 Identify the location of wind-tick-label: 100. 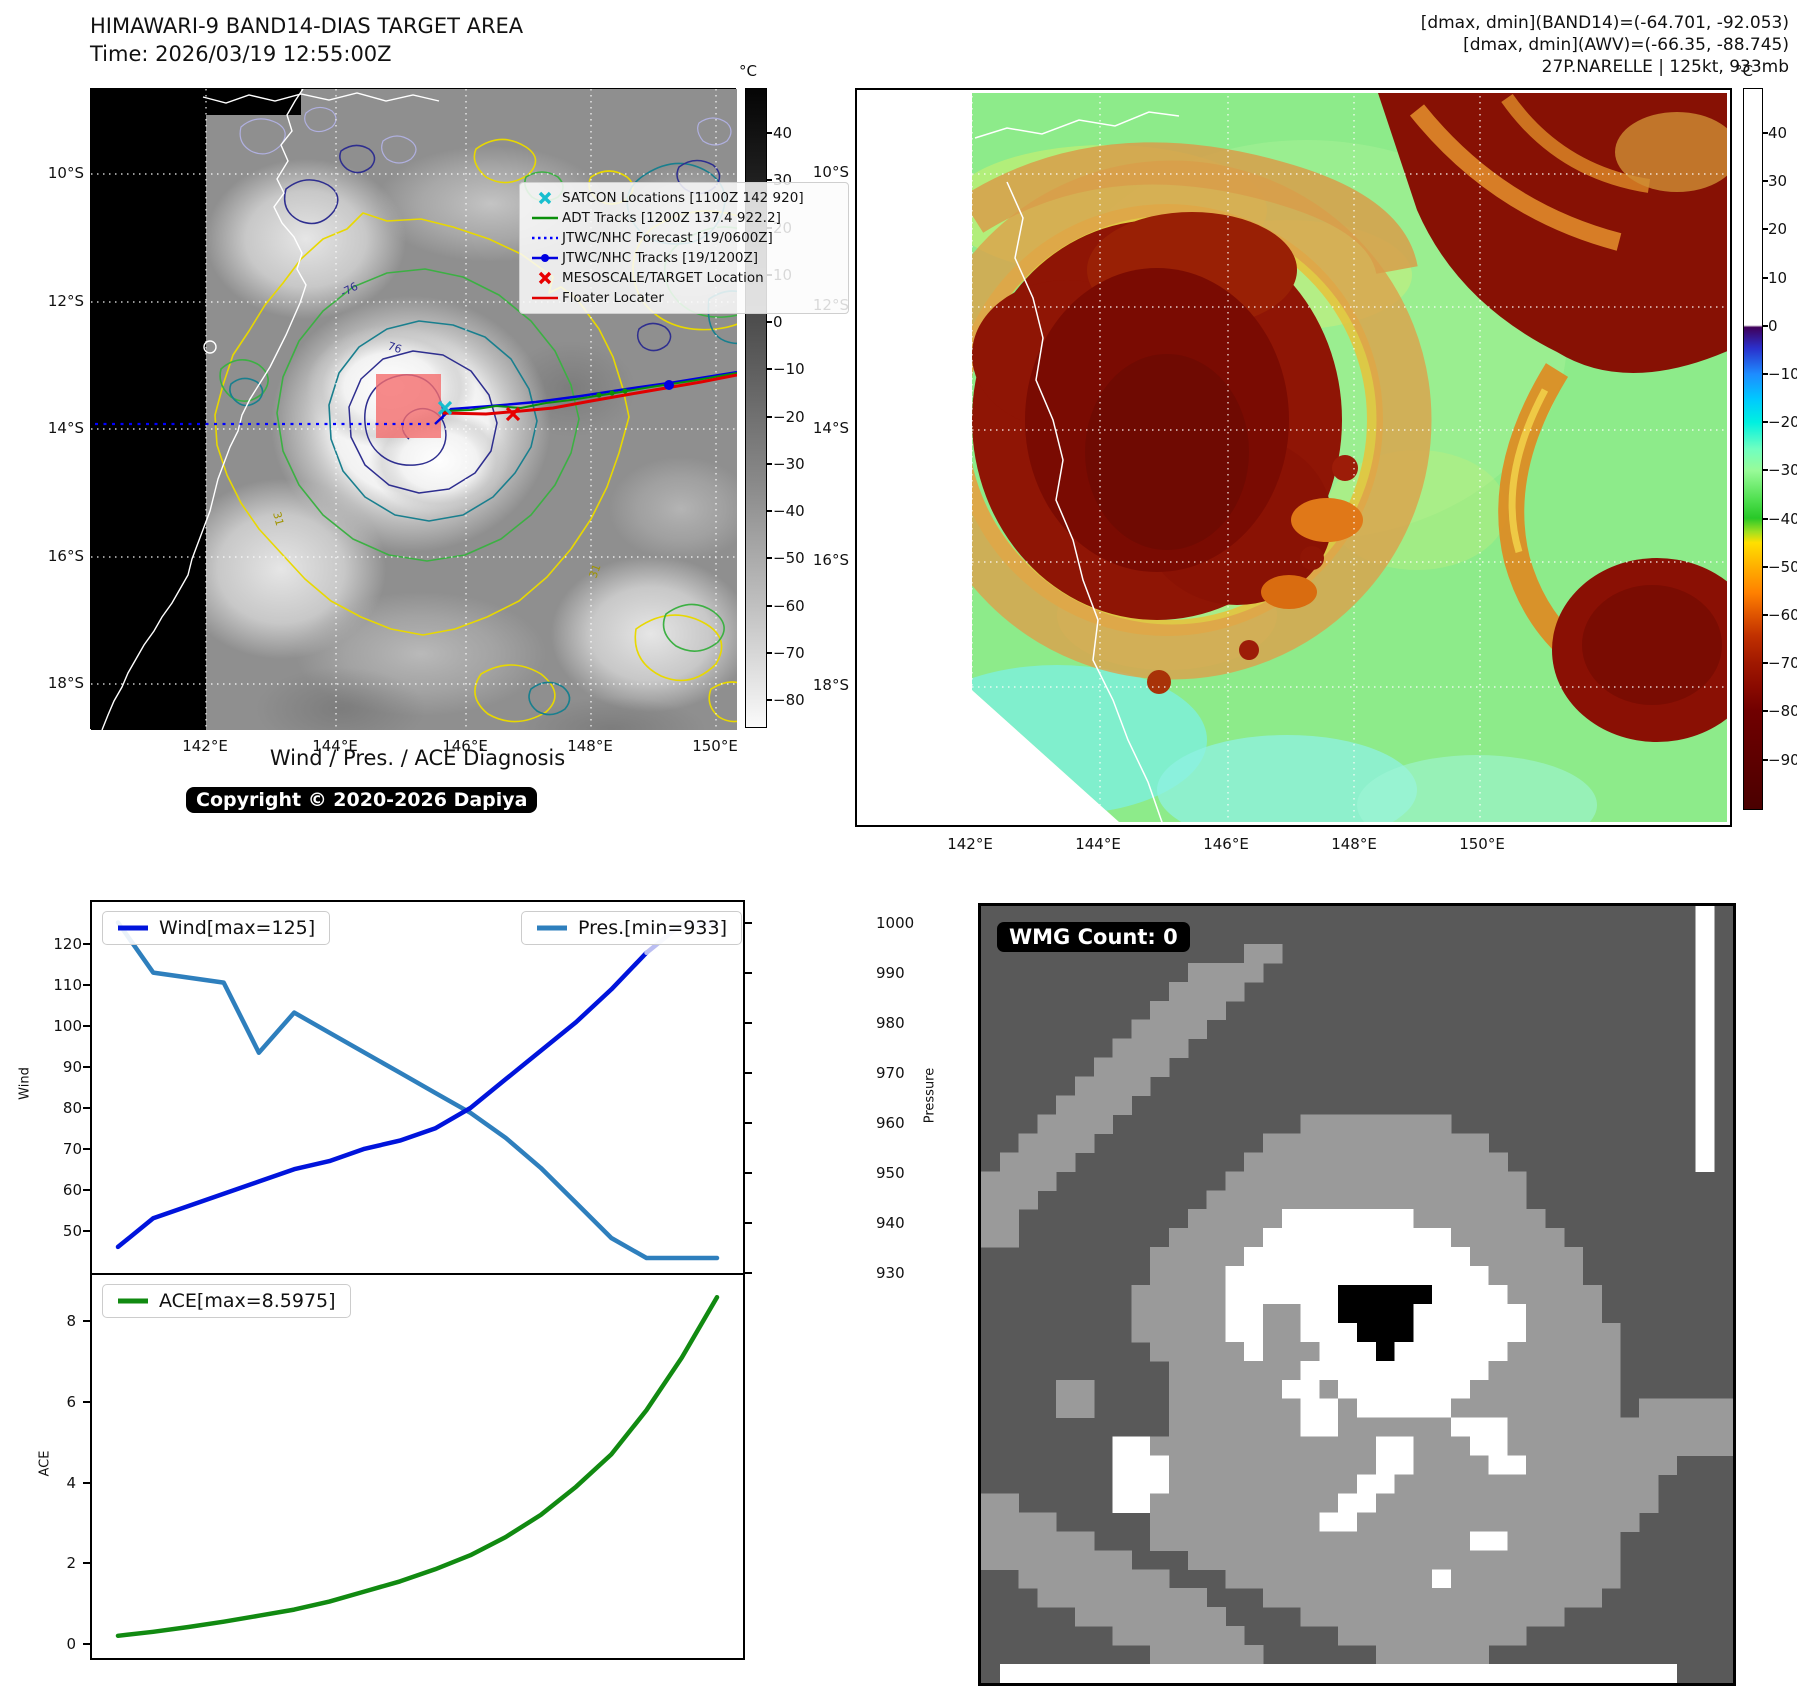
(67, 1026).